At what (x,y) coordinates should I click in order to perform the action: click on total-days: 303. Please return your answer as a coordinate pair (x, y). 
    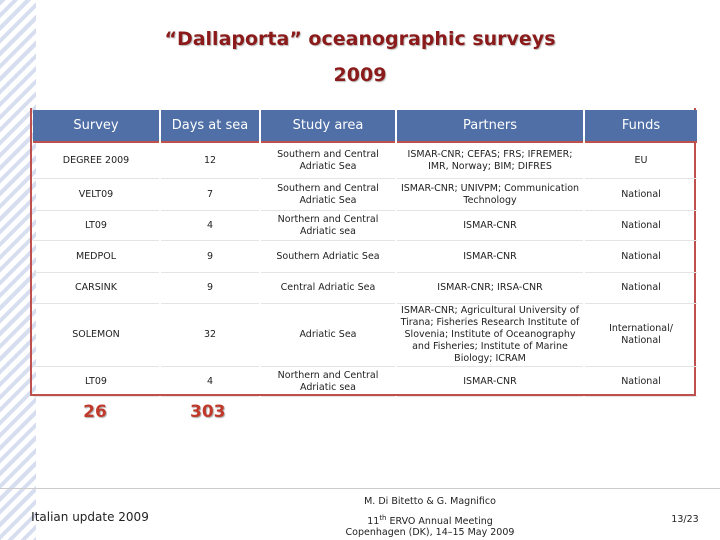
    Looking at the image, I should click on (208, 412).